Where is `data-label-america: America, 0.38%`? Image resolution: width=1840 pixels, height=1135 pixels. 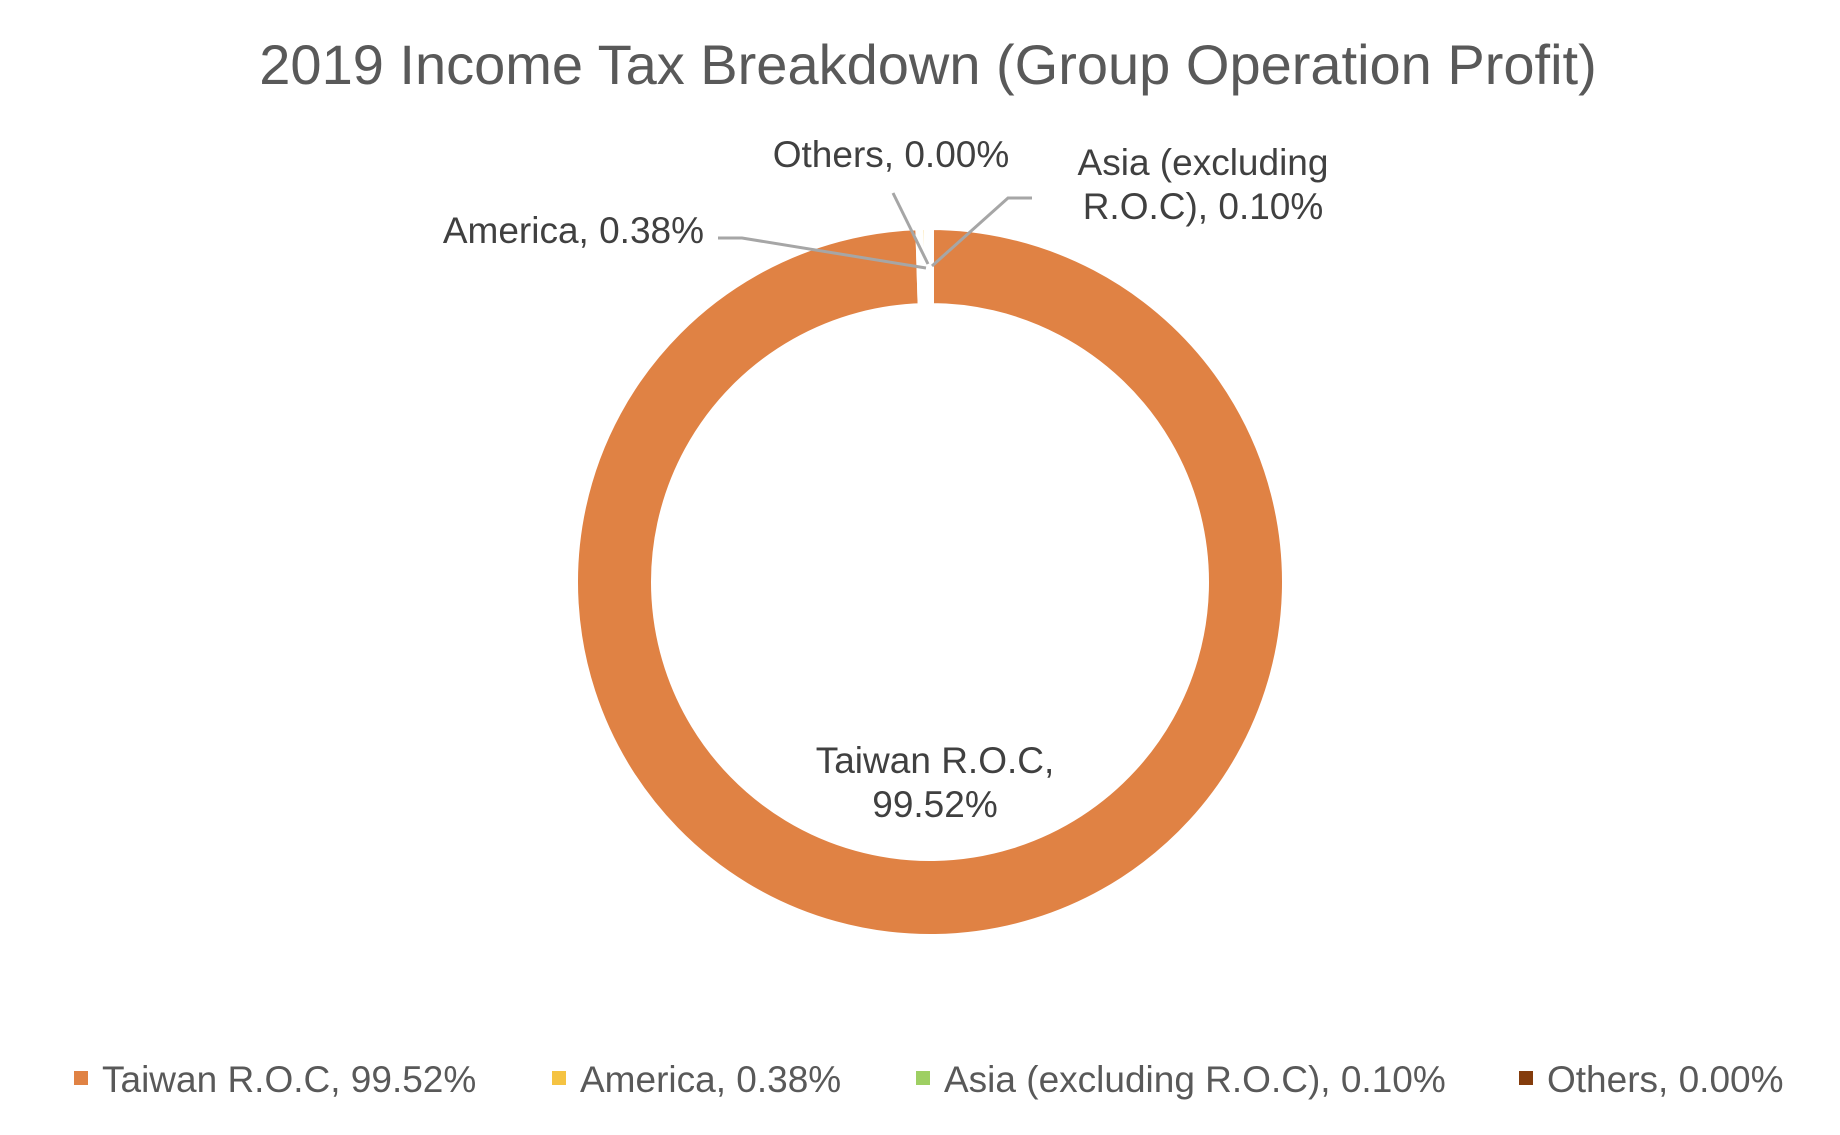
data-label-america: America, 0.38% is located at coordinates (573, 230).